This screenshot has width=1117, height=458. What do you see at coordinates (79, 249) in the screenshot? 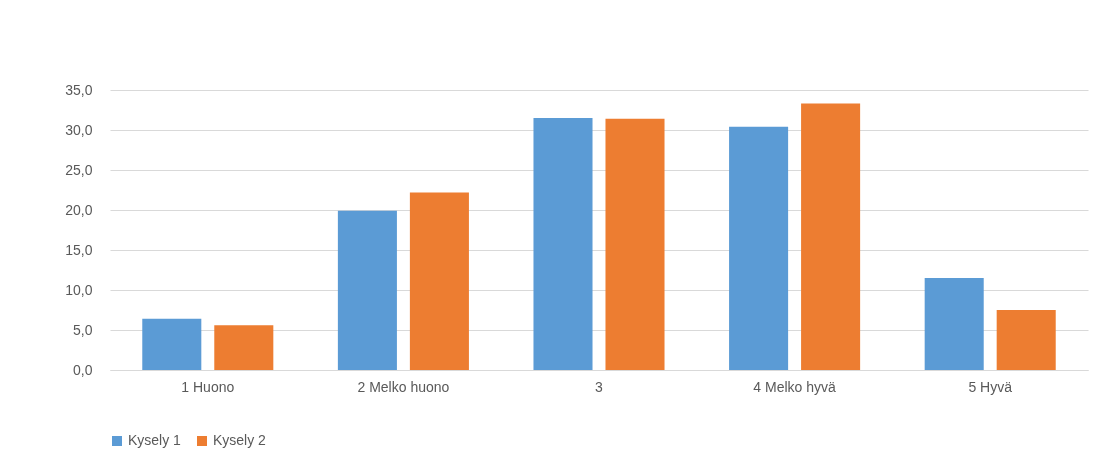
I see `y-tick-label: 15,0` at bounding box center [79, 249].